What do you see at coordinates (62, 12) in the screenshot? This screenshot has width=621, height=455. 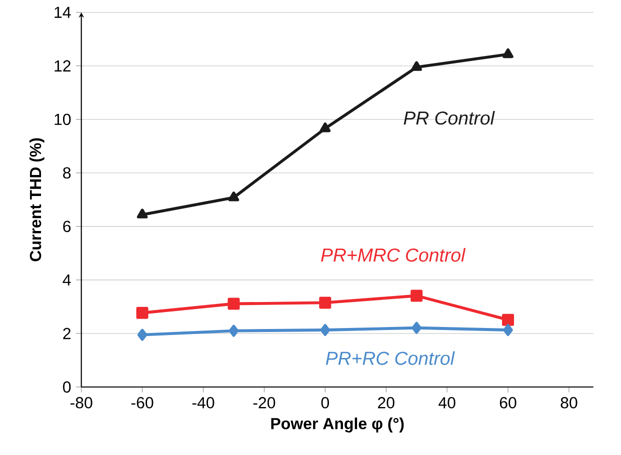 I see `y-tick-label: 14` at bounding box center [62, 12].